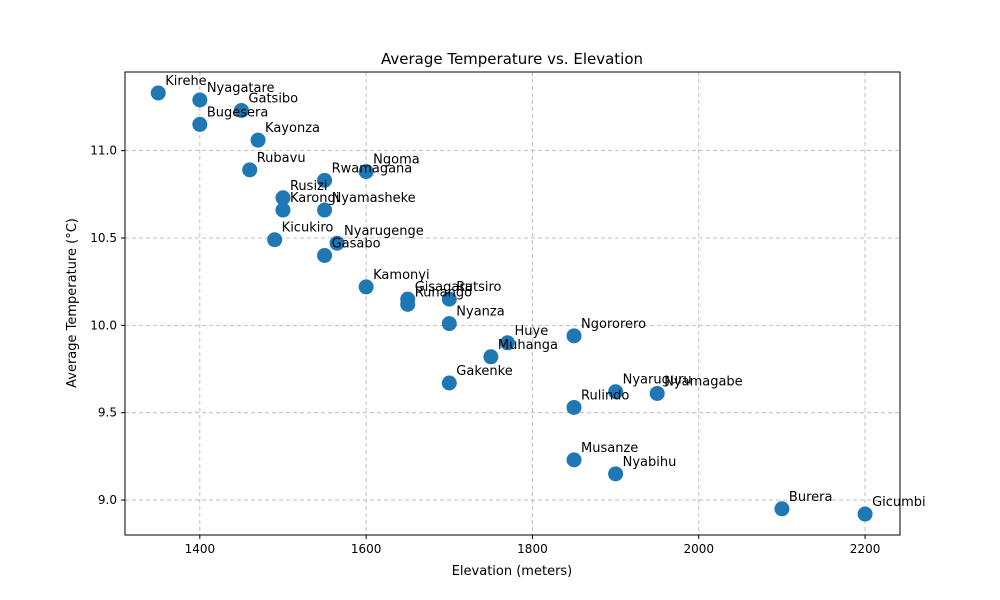 The width and height of the screenshot is (1000, 600). Describe the element at coordinates (396, 160) in the screenshot. I see `point-label: Ngoma` at that location.